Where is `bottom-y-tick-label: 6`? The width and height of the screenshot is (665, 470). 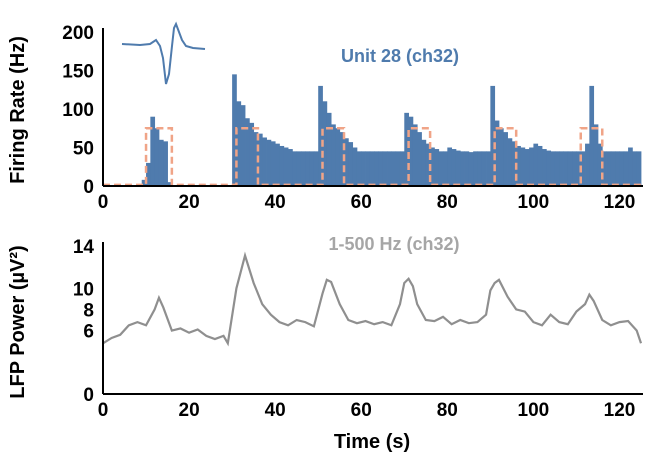
bottom-y-tick-label: 6 is located at coordinates (88, 332).